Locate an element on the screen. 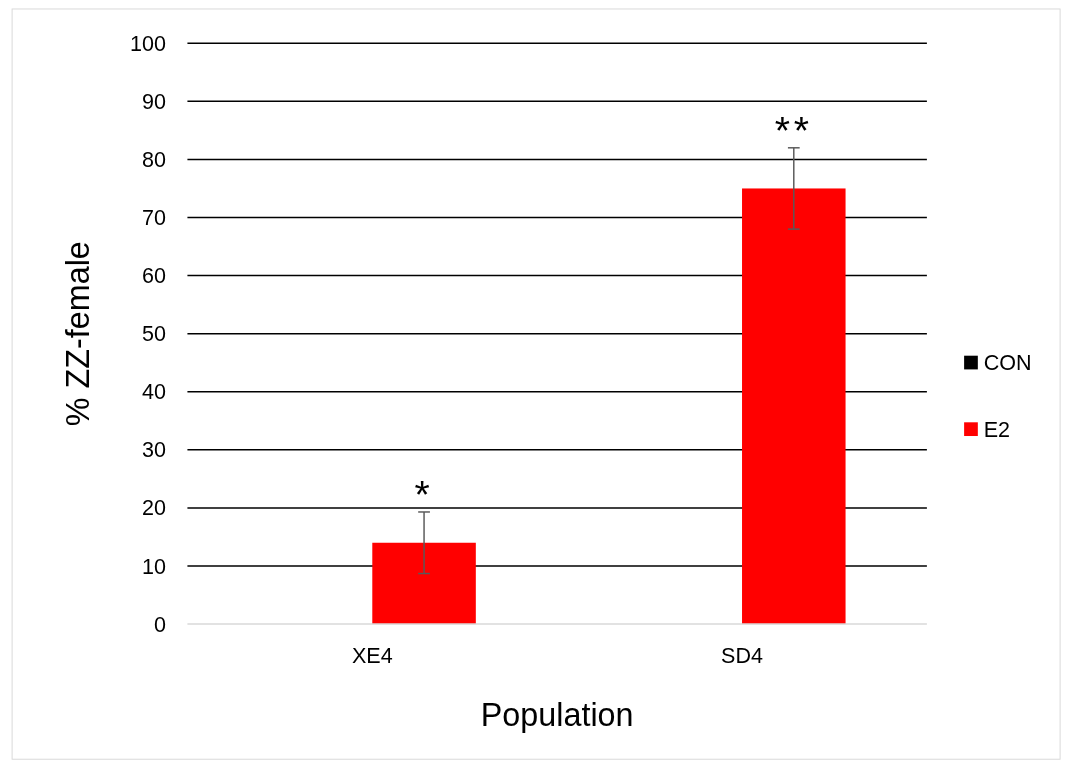 This screenshot has height=778, width=1082. y-tick-label: 10 is located at coordinates (153, 566).